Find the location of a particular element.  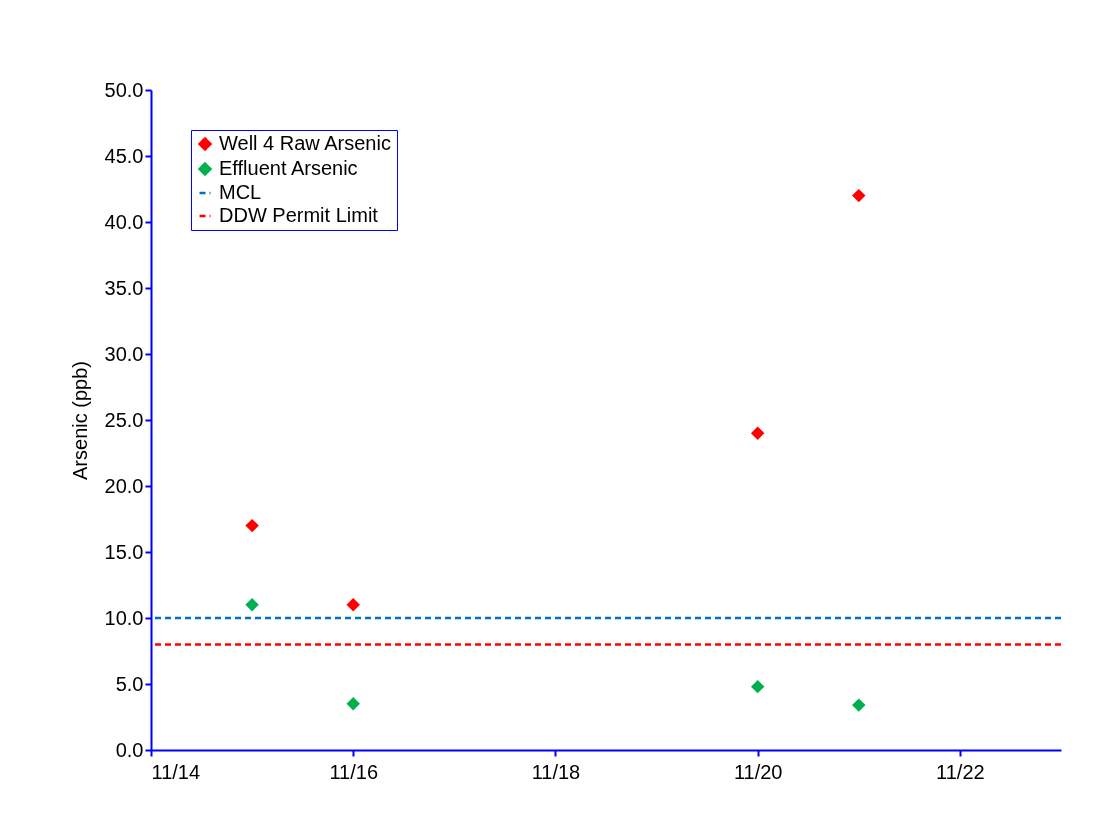

x-tick-label: 11/14 is located at coordinates (176, 771).